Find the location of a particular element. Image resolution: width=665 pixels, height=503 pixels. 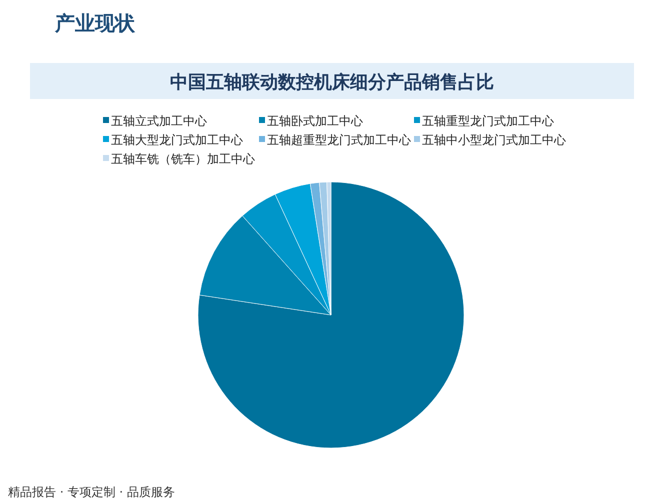

text: 精品报告 · 专项定制 · 品质服务 is located at coordinates (91, 492).